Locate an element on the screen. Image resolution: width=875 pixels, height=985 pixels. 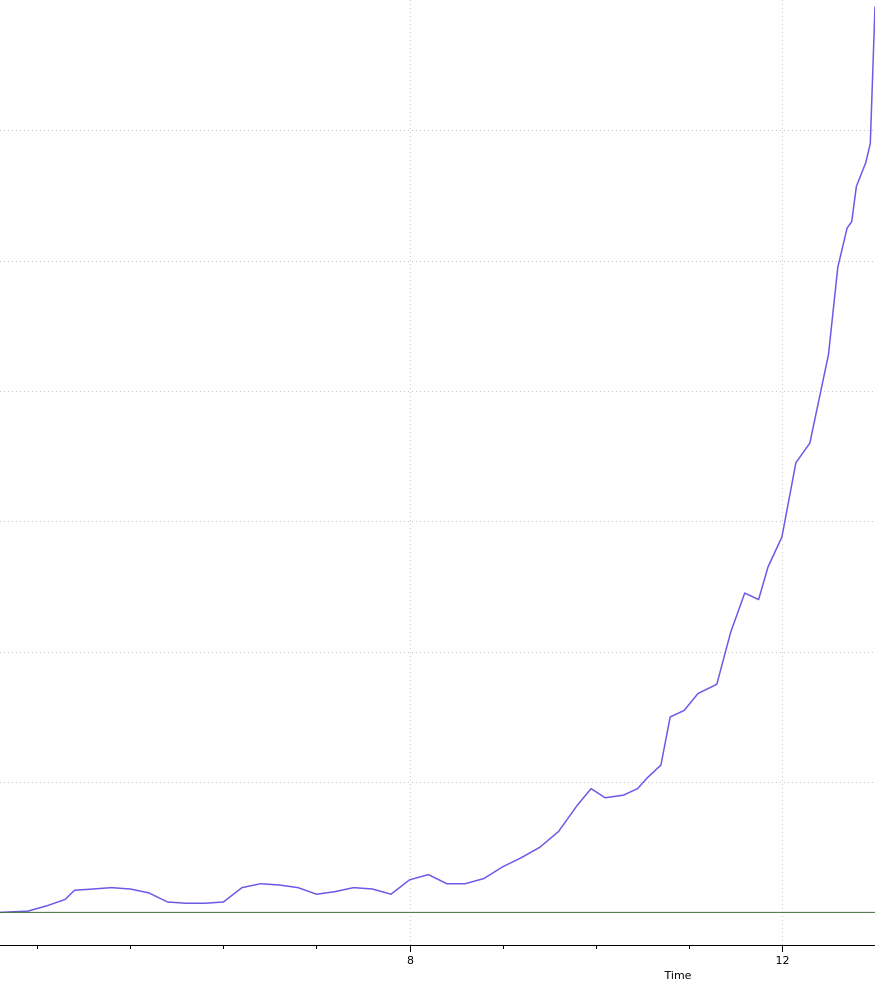
x-tick-label: 12 is located at coordinates (783, 960).